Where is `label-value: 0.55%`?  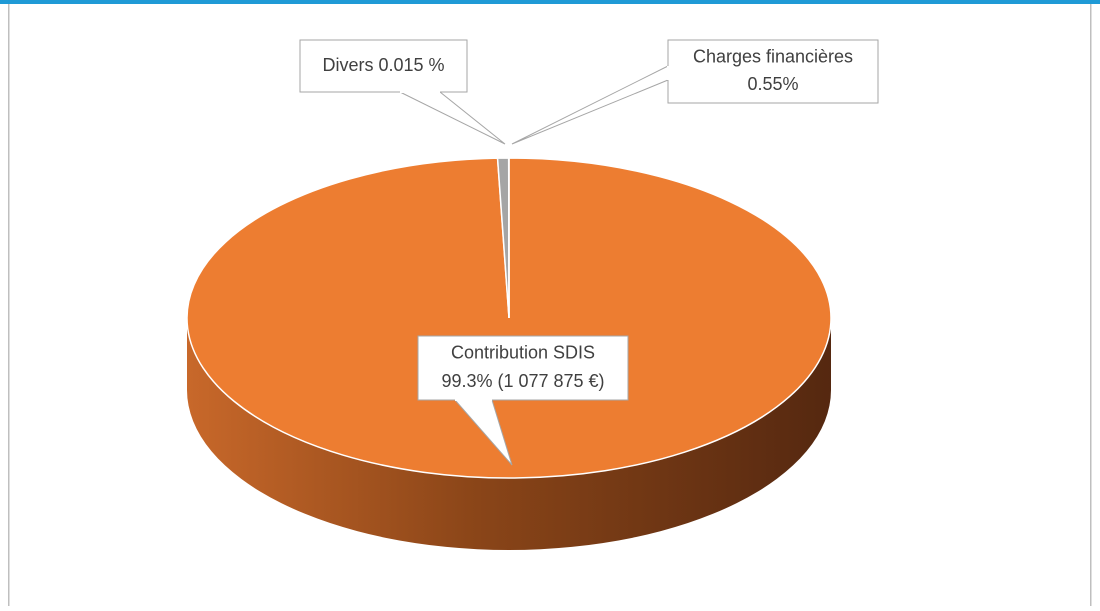
label-value: 0.55% is located at coordinates (772, 84).